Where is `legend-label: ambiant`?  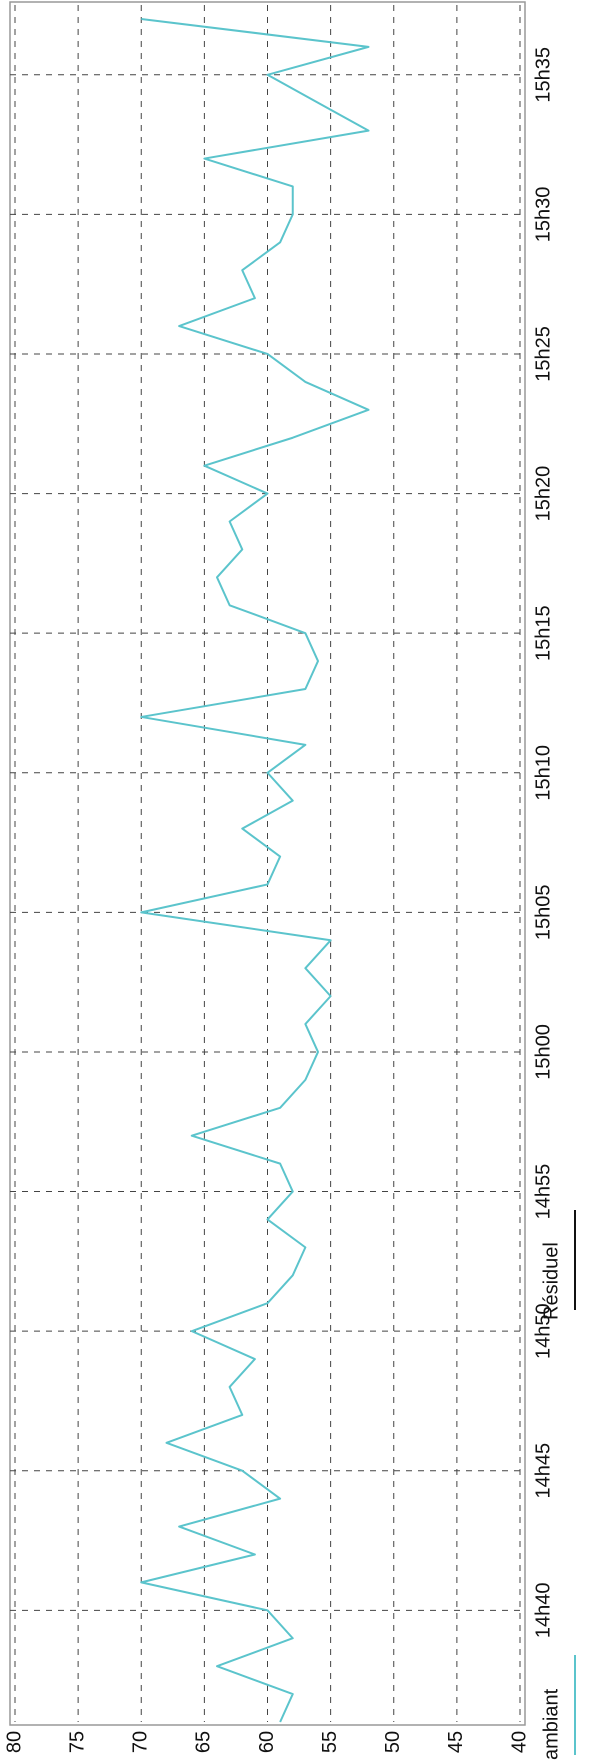
legend-label: ambiant is located at coordinates (551, 1724).